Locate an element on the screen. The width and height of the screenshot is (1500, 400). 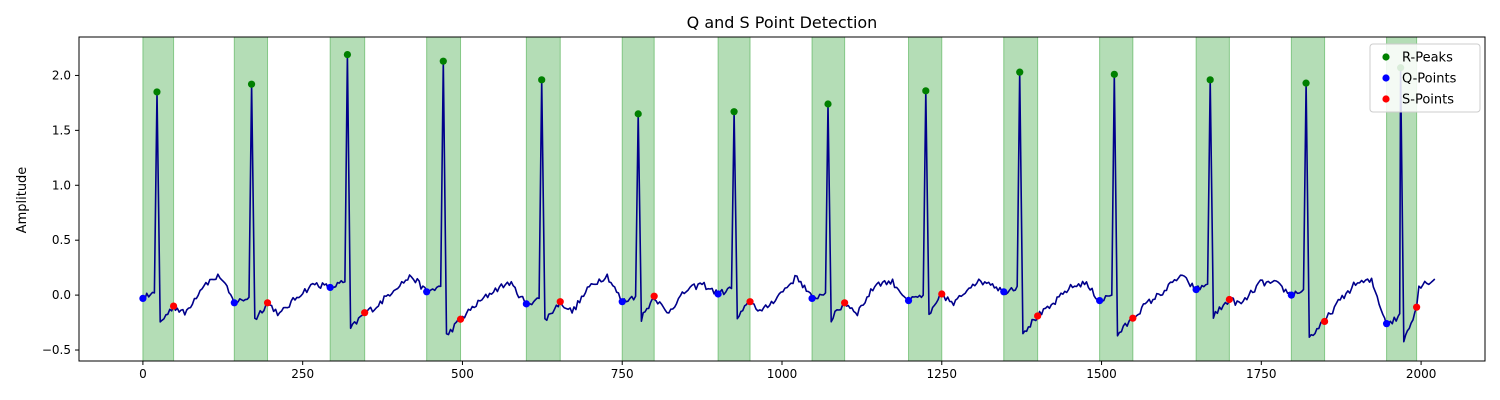
x-axis: 0 250 500 750 1000 1250 1500 1750 2000 is located at coordinates (787, 371).